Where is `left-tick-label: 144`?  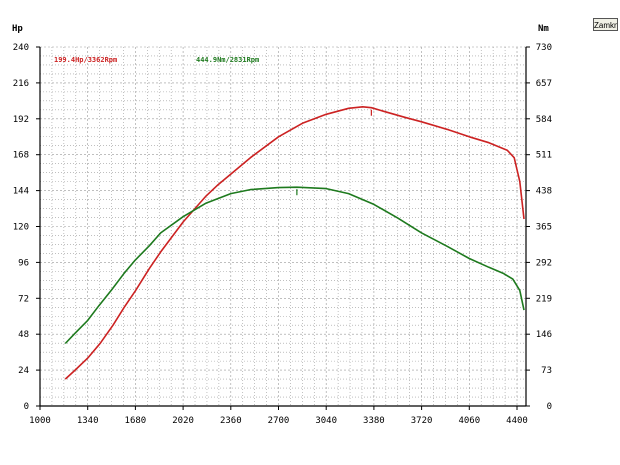
left-tick-label: 144 is located at coordinates (21, 192).